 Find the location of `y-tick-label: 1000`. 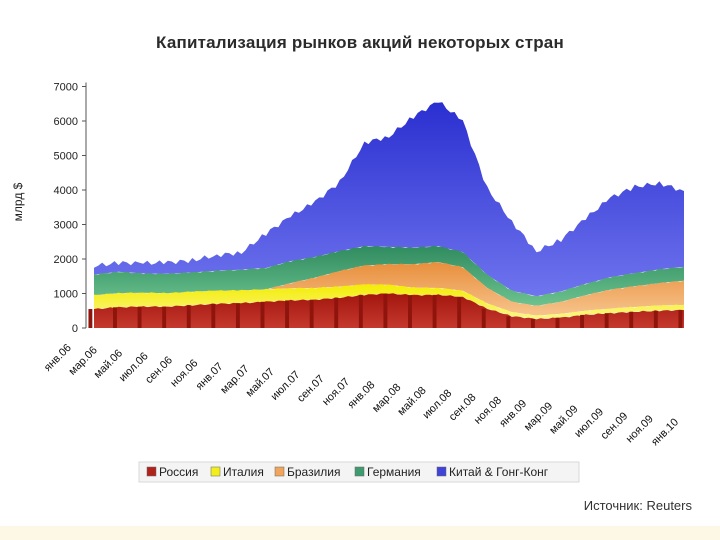

y-tick-label: 1000 is located at coordinates (66, 295).